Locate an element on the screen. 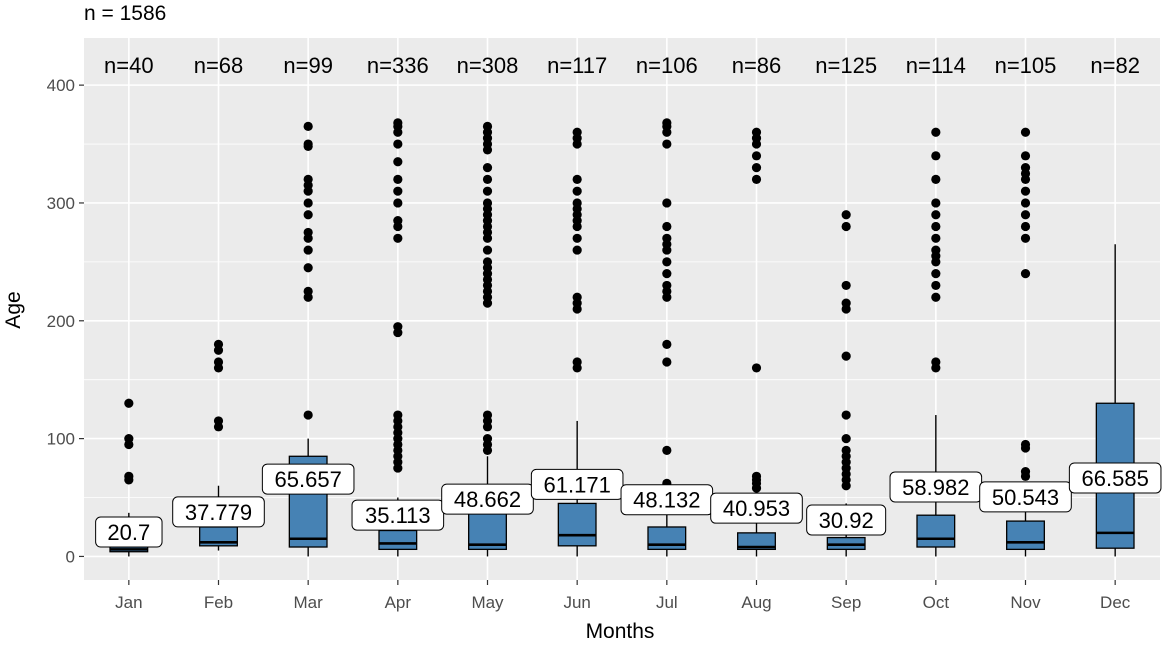 This screenshot has height=645, width=1170. y-tick-label: 300 is located at coordinates (61, 203).